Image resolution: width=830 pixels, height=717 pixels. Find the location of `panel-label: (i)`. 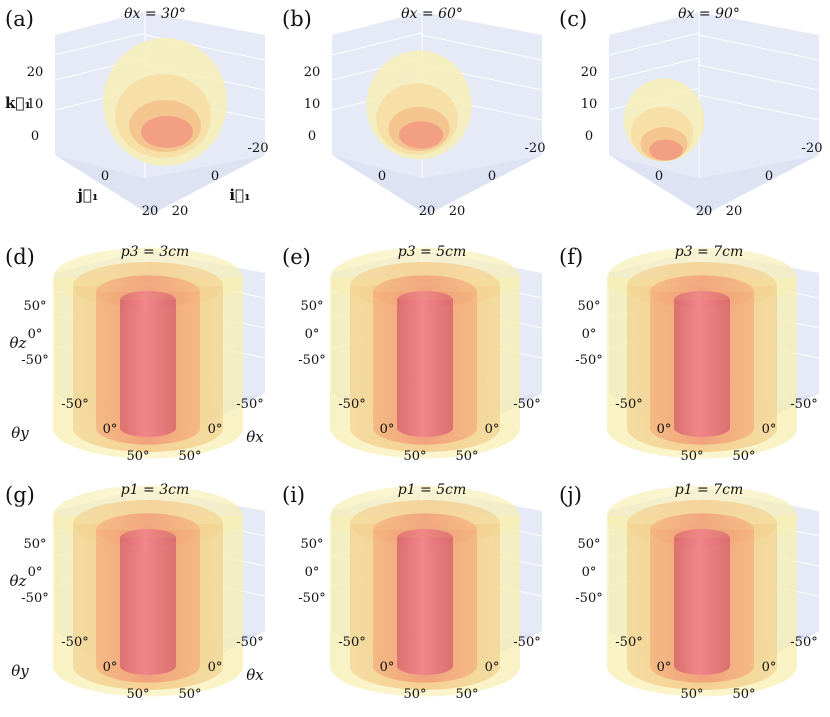

panel-label: (i) is located at coordinates (293, 495).